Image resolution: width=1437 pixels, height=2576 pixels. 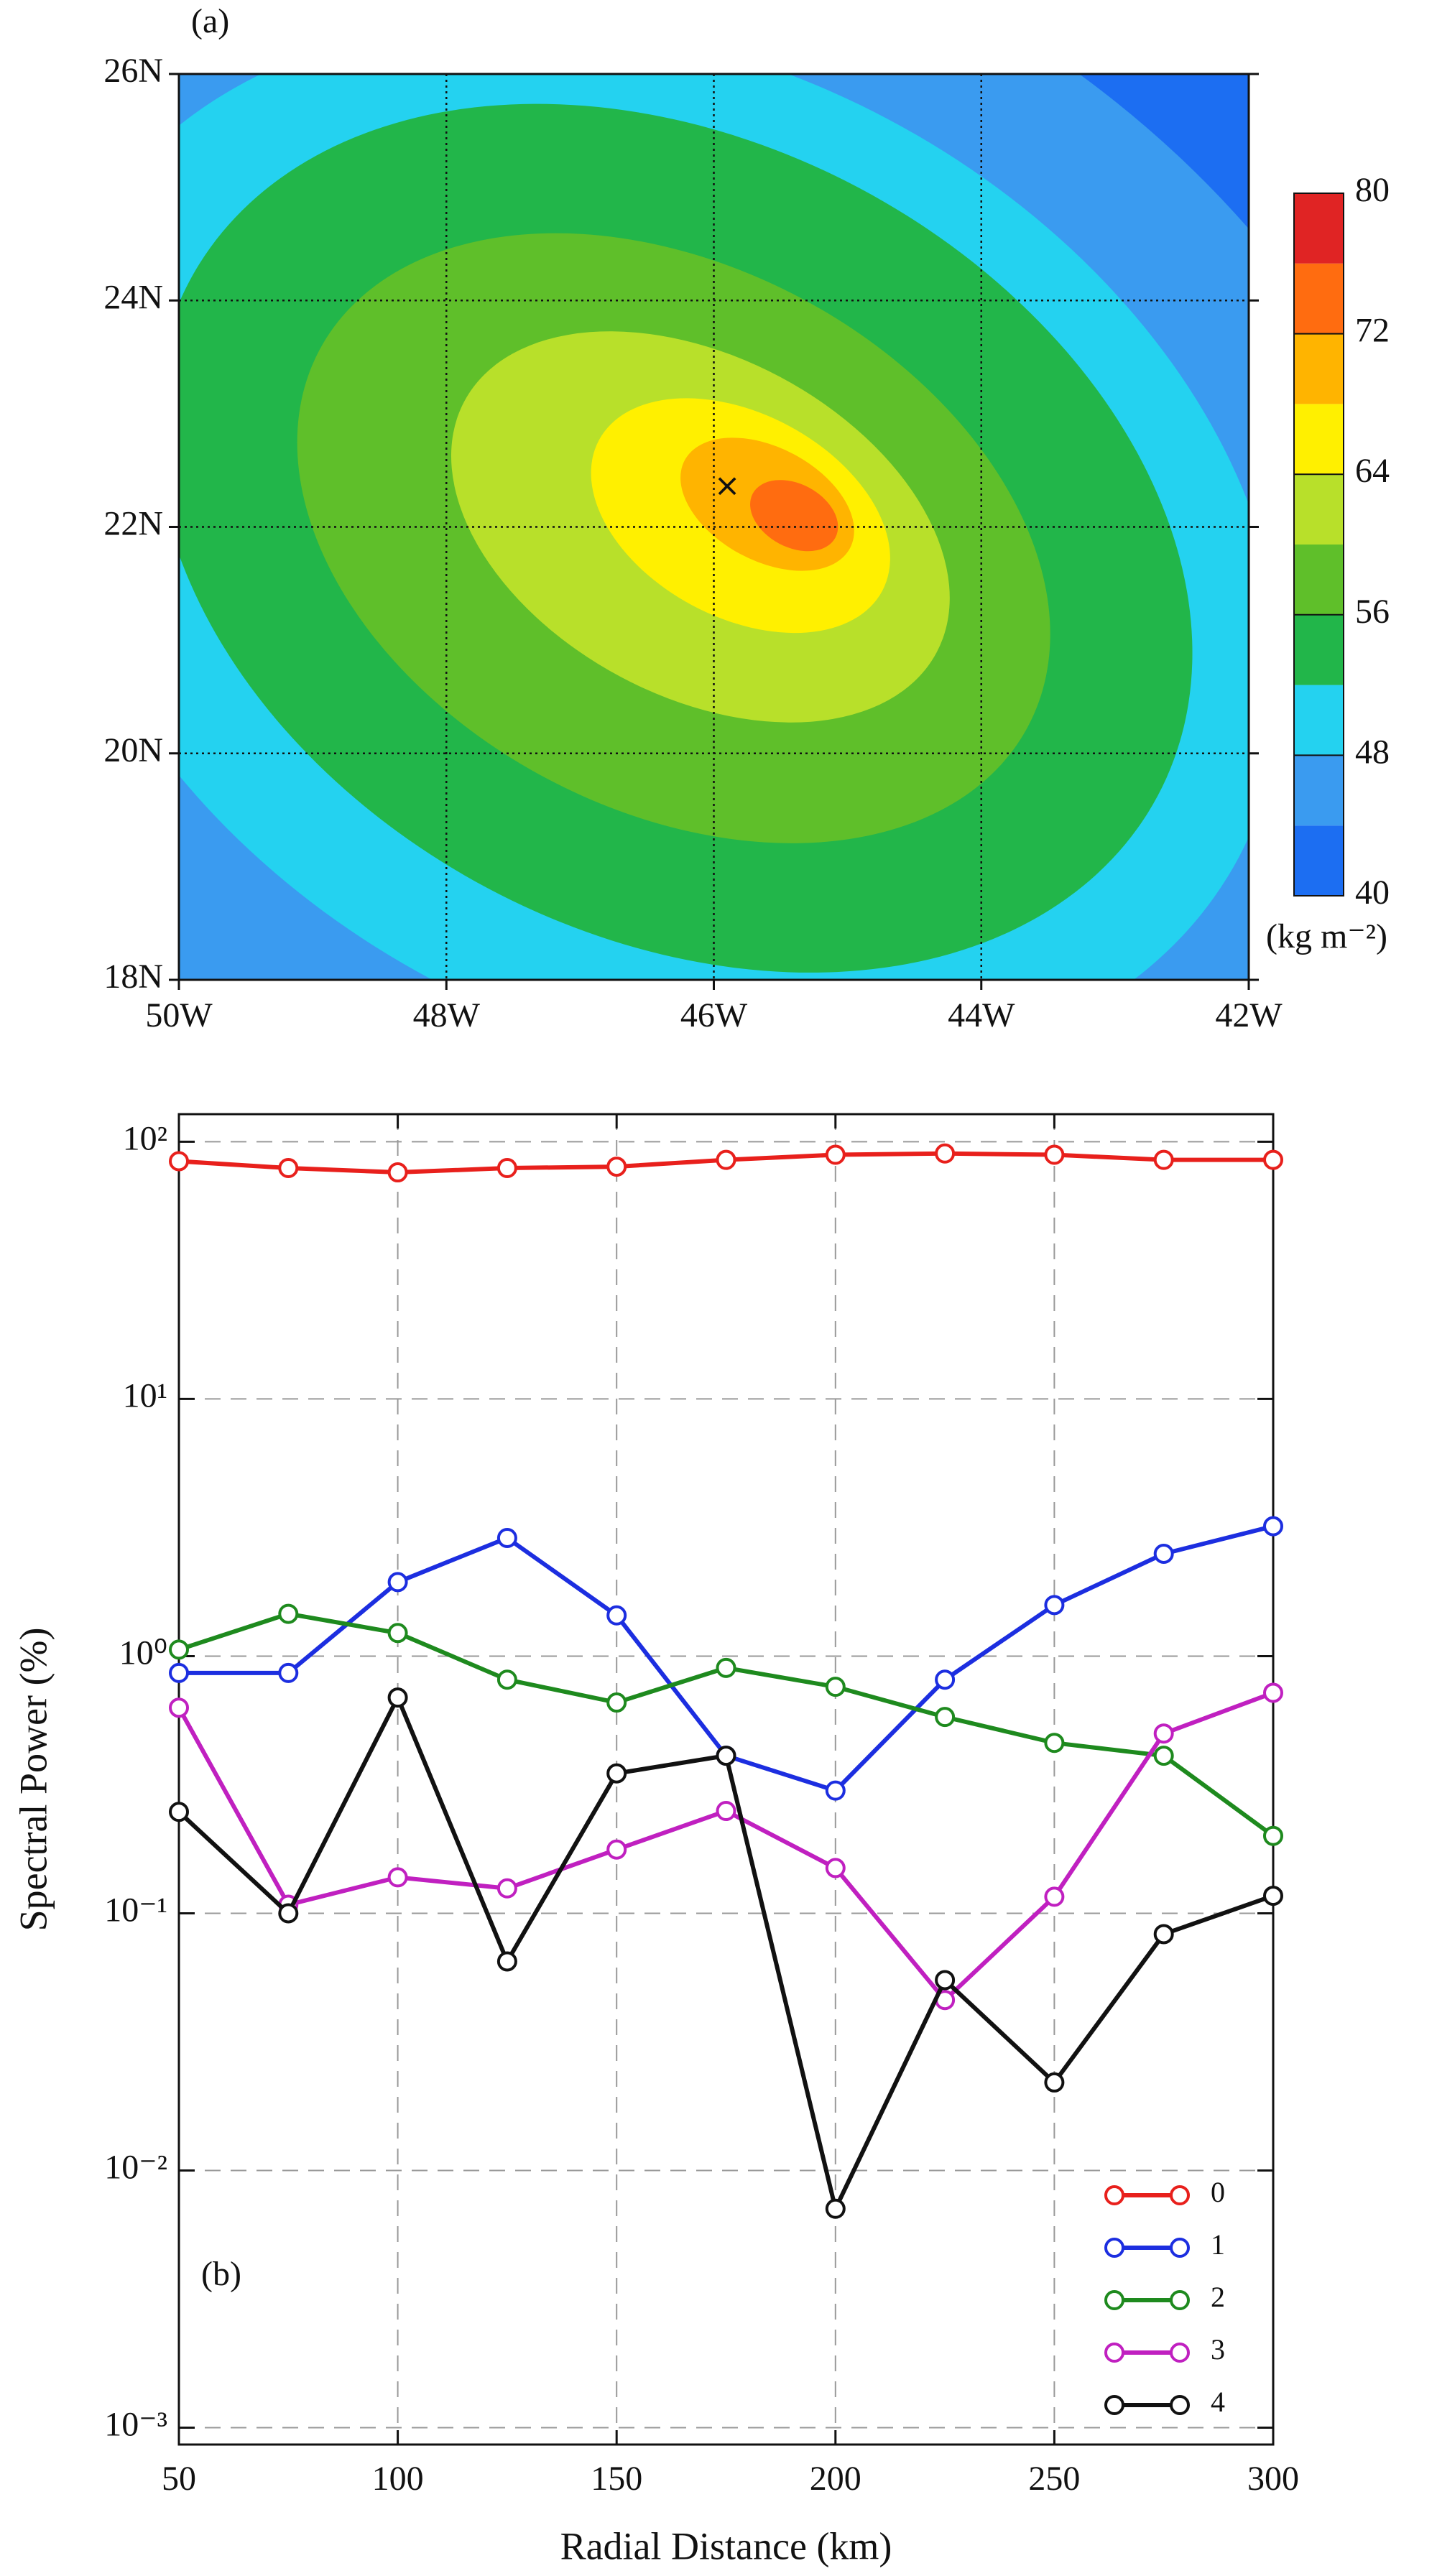 What do you see at coordinates (1218, 2192) in the screenshot?
I see `legend-label: 0` at bounding box center [1218, 2192].